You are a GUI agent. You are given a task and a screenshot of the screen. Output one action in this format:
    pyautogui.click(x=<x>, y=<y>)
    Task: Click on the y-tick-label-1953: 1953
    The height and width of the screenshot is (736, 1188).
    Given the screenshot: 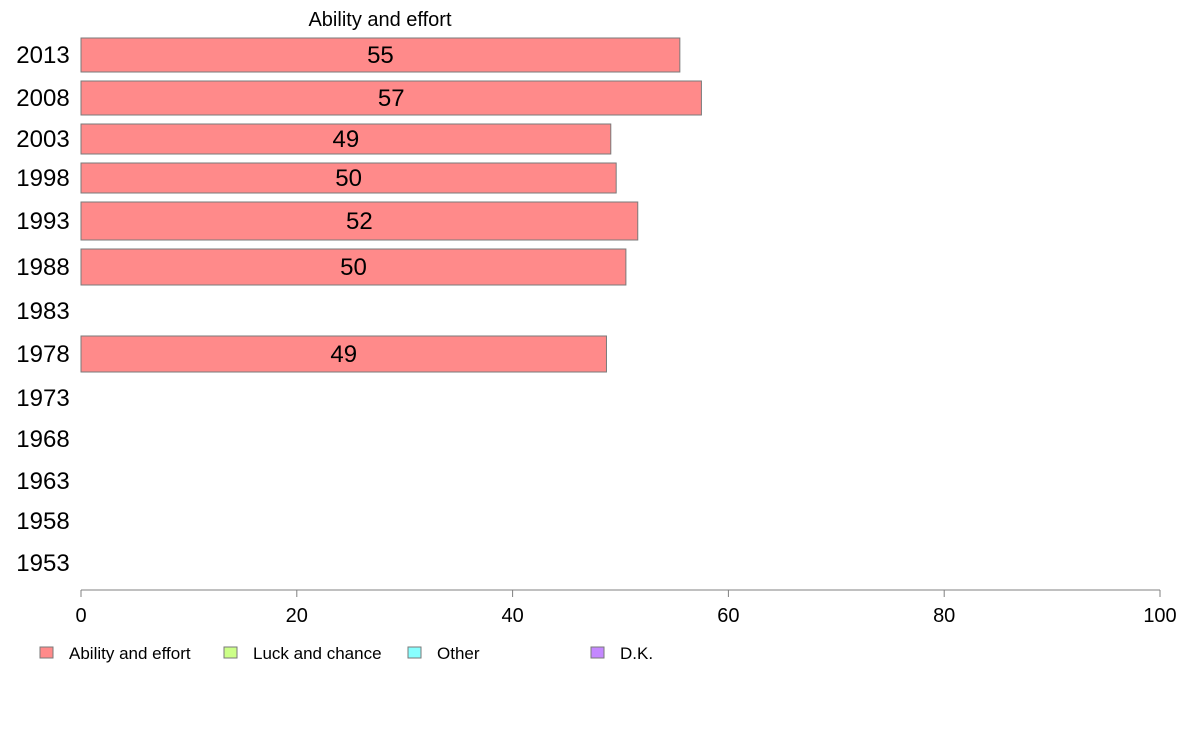 What is the action you would take?
    pyautogui.click(x=42, y=563)
    